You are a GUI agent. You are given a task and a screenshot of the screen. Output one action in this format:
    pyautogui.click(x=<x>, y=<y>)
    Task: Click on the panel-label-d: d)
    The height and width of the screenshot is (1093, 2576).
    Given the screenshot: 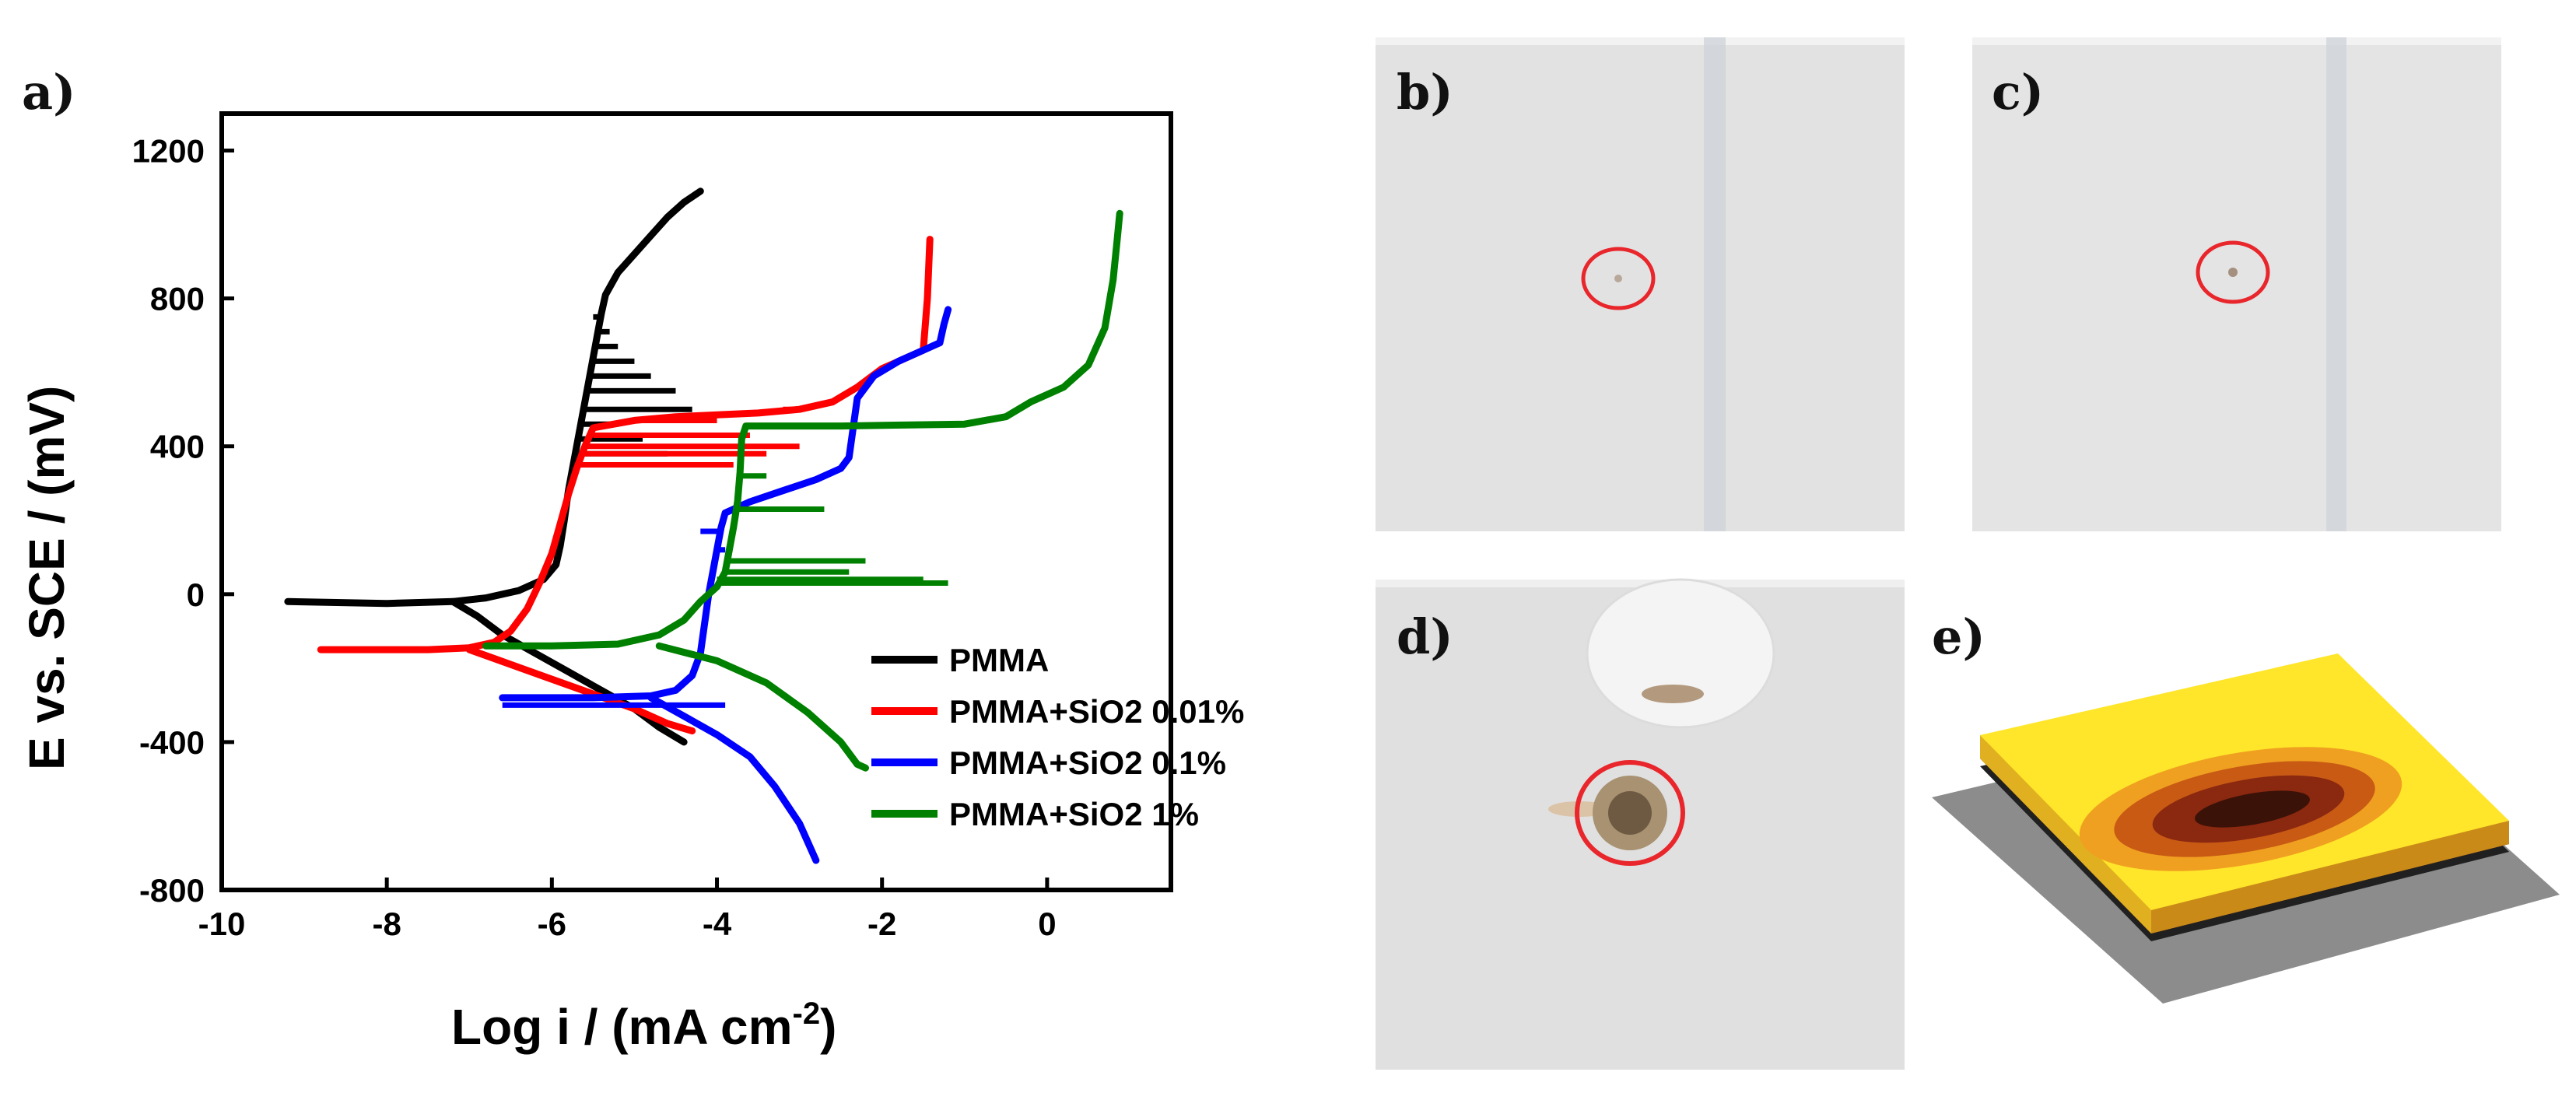 What is the action you would take?
    pyautogui.click(x=1425, y=636)
    